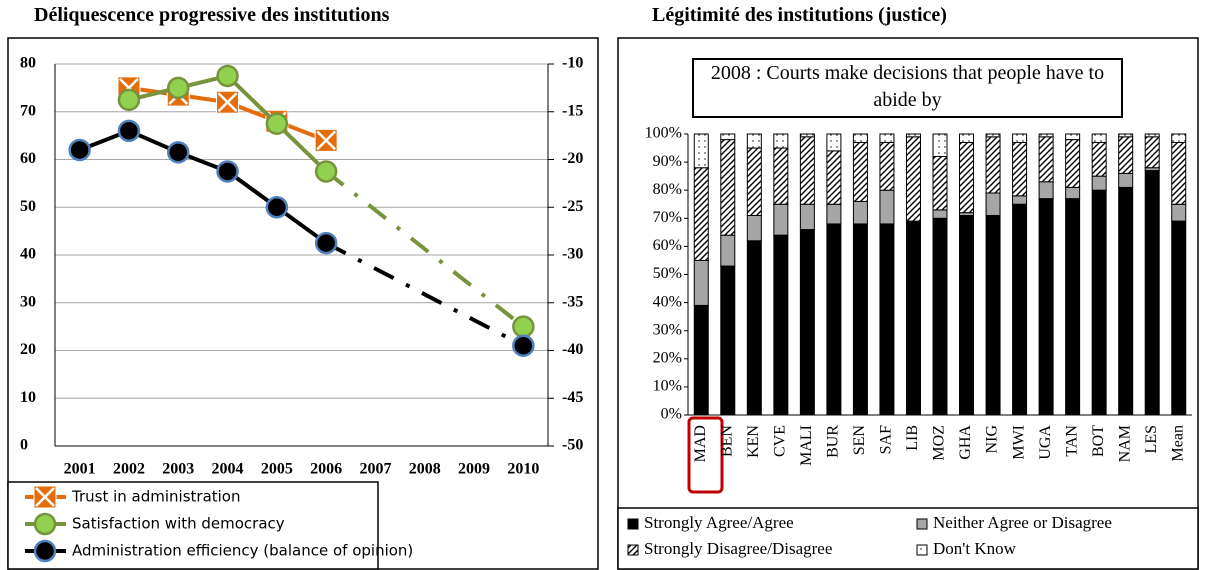  I want to click on x-tick-label: UGA, so click(1045, 442).